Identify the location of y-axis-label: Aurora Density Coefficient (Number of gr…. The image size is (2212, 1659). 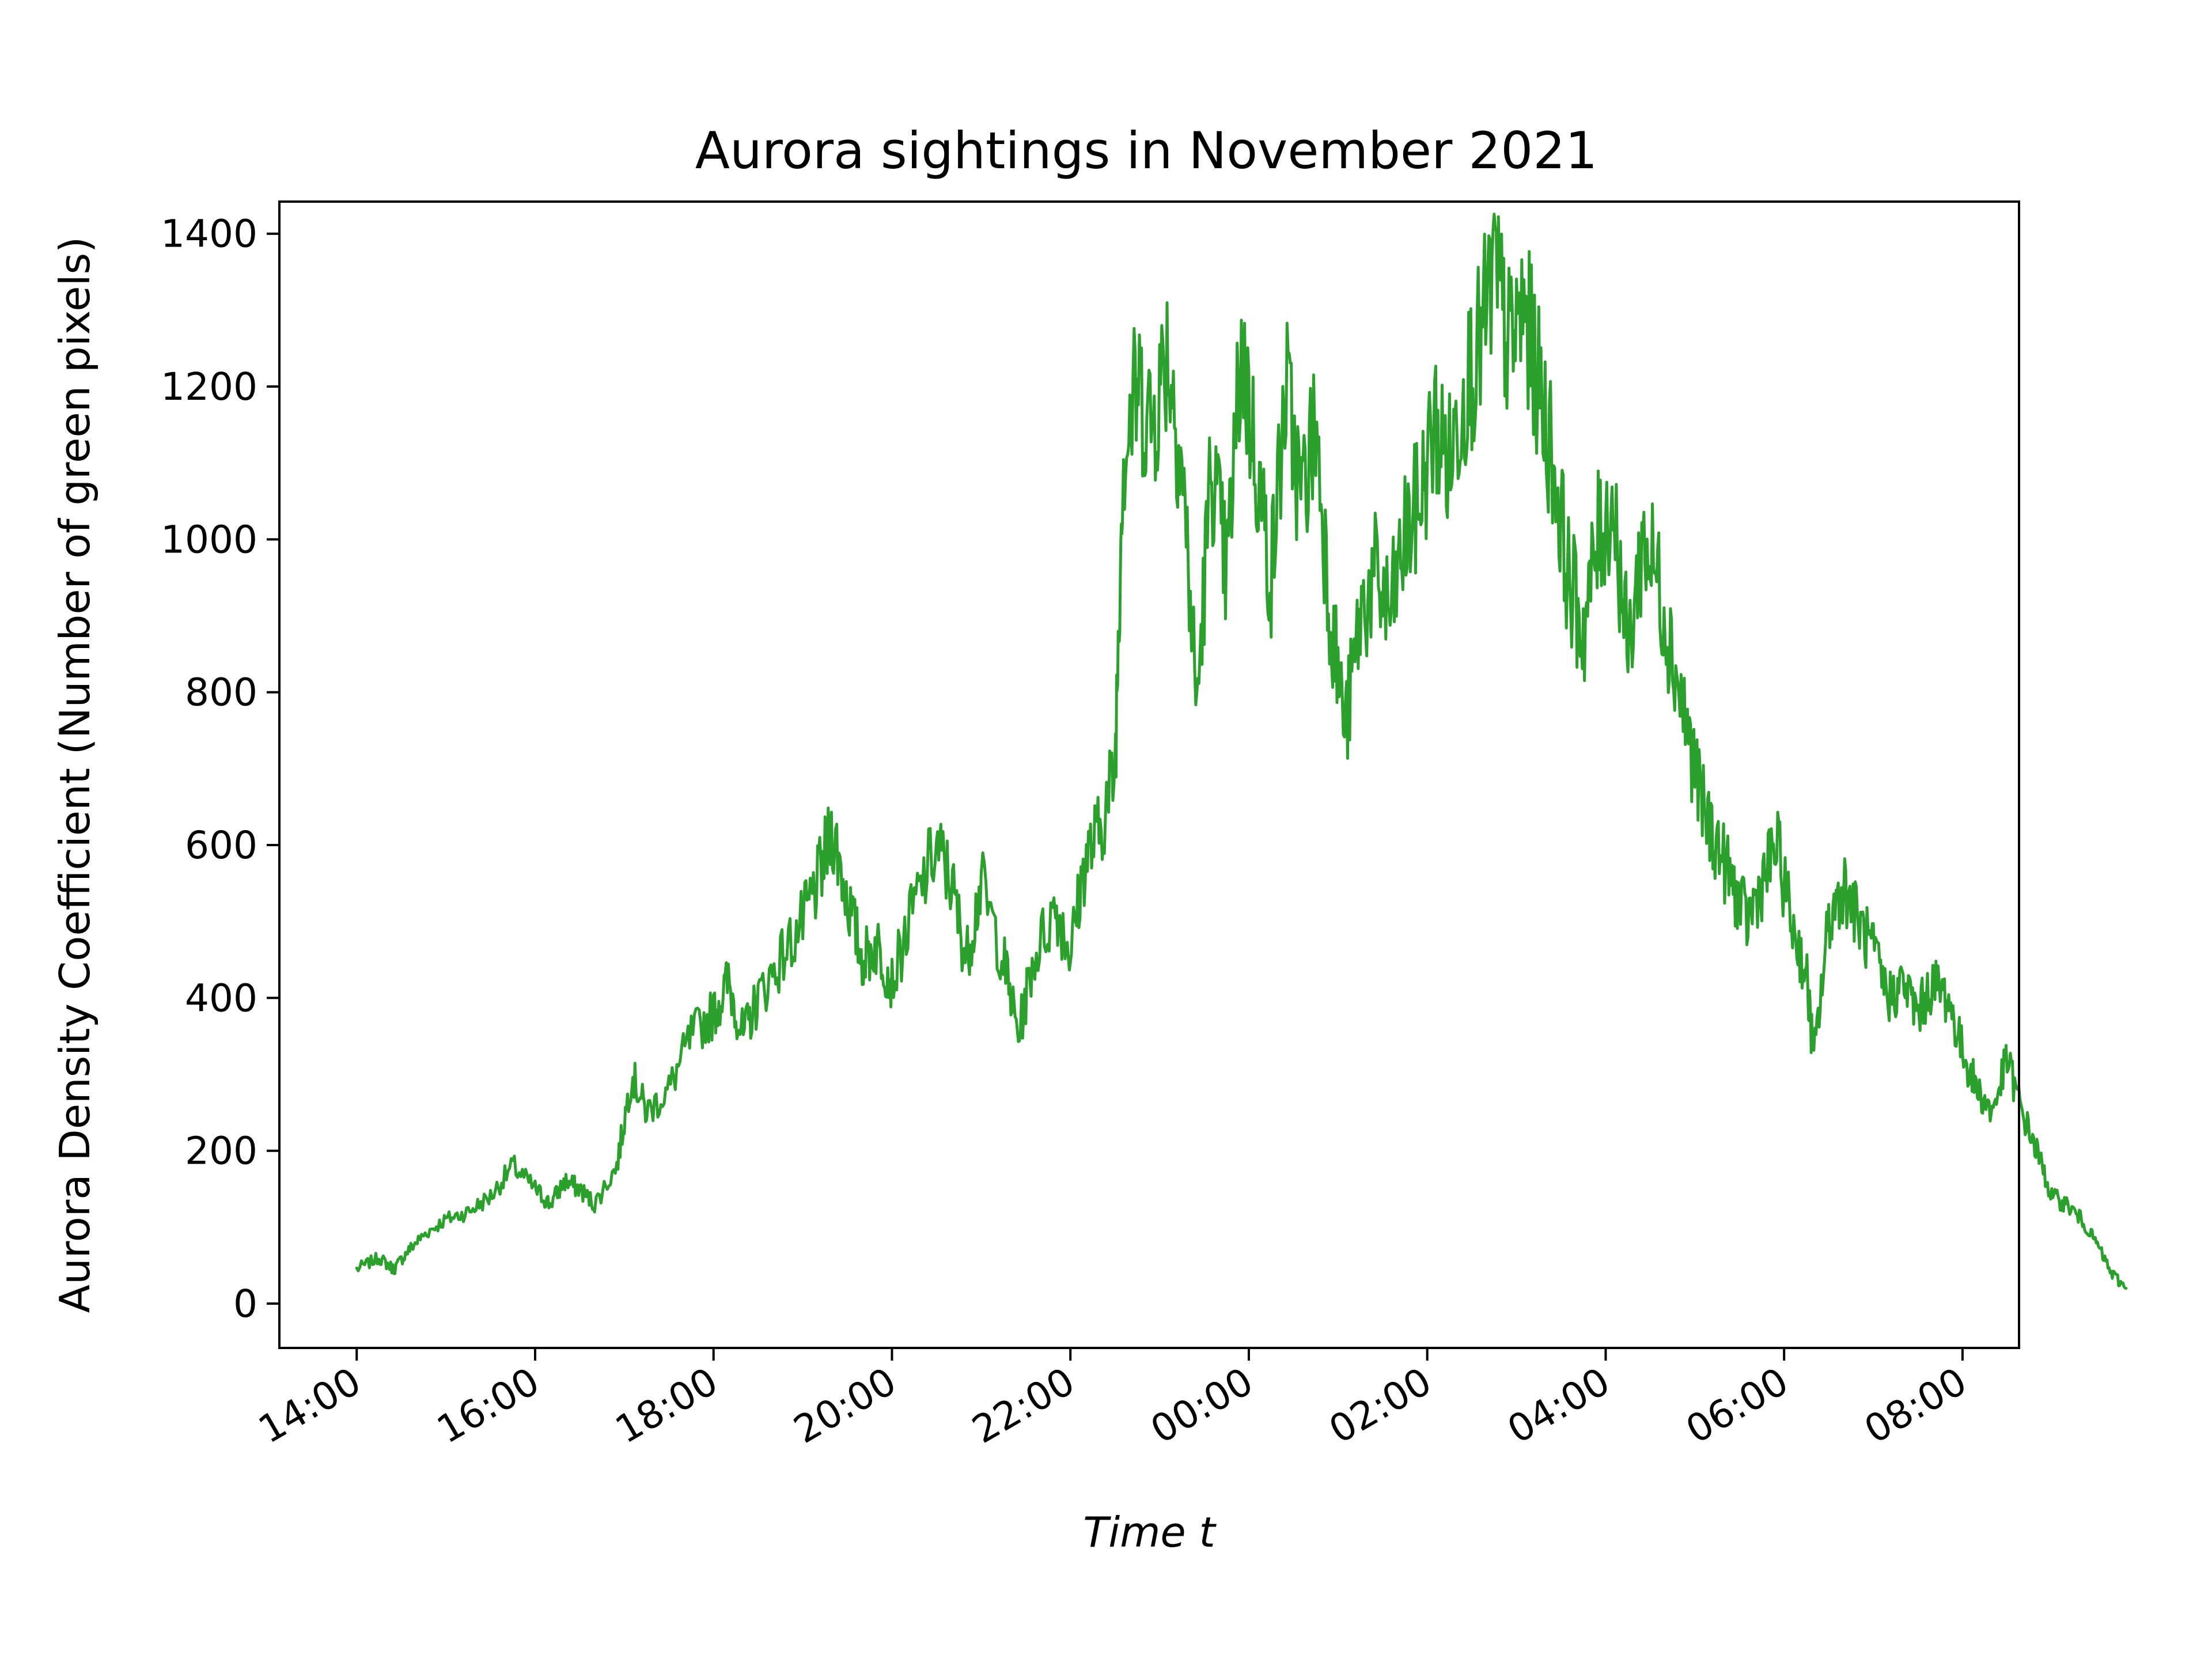
(75, 775).